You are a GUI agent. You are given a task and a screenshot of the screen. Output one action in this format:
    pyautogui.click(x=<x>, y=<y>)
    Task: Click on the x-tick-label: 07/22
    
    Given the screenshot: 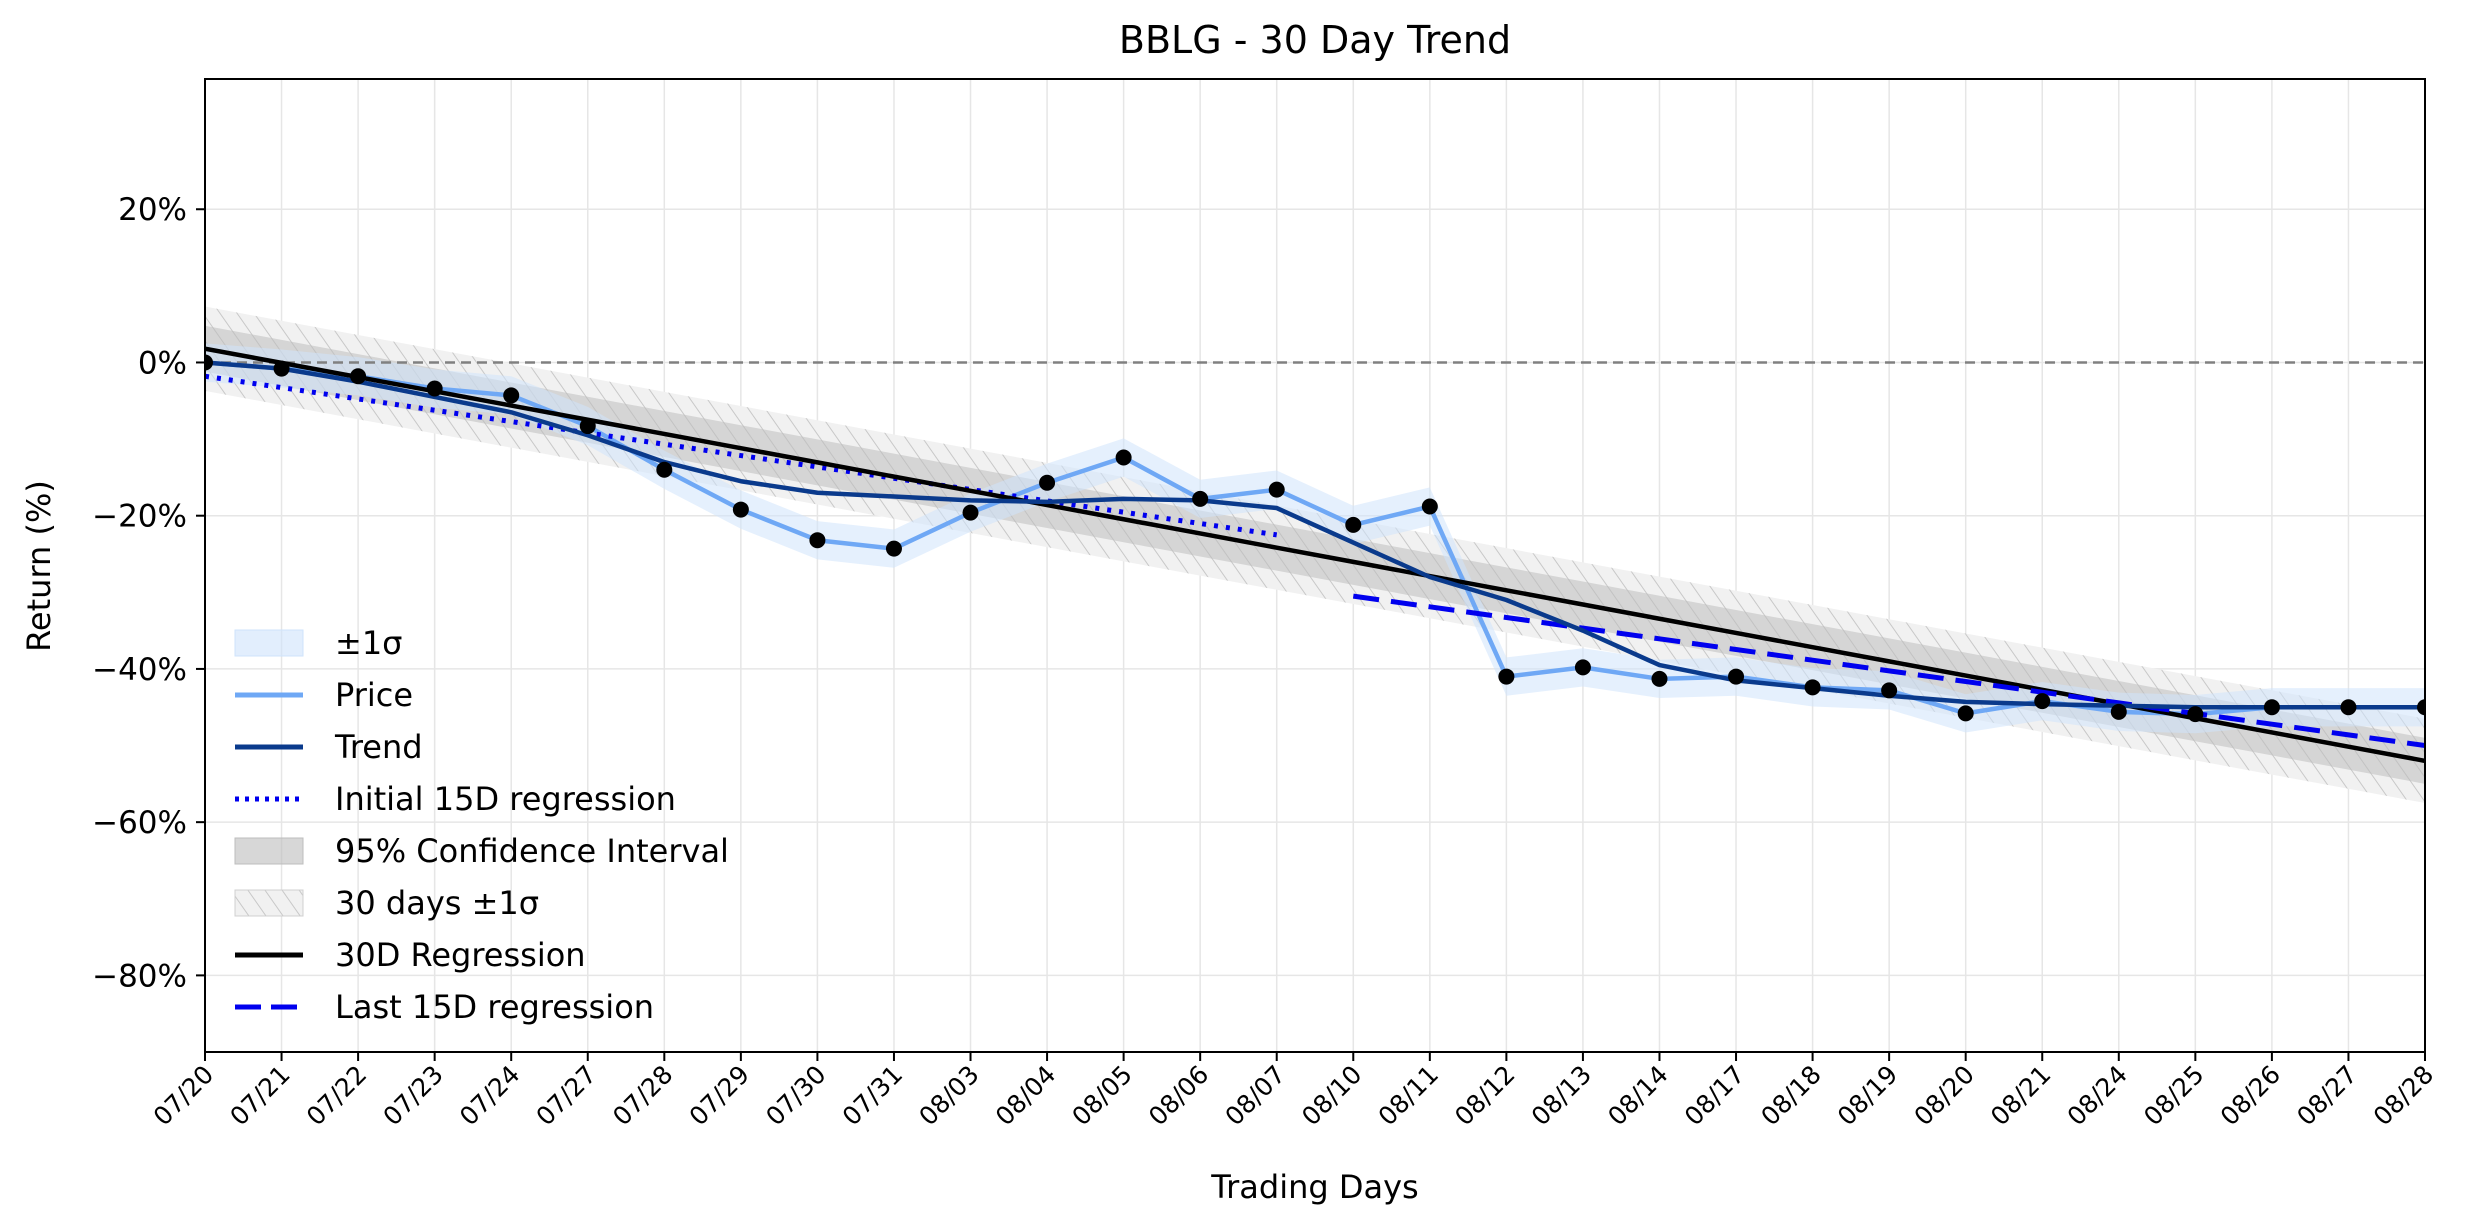 What is the action you would take?
    pyautogui.click(x=336, y=1095)
    